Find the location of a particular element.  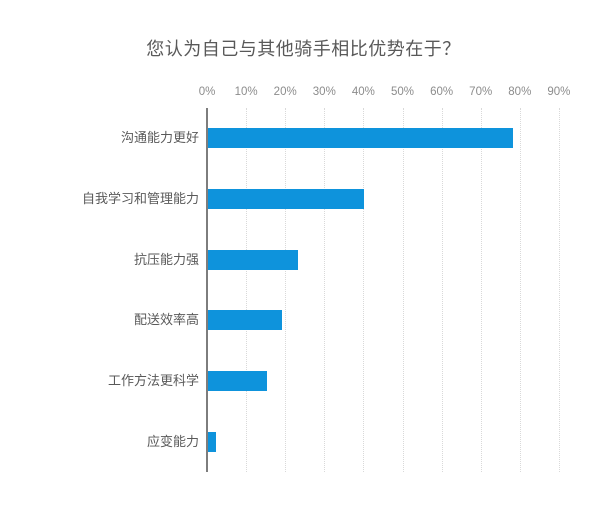

x-axis-tick-label: 80% is located at coordinates (520, 92).